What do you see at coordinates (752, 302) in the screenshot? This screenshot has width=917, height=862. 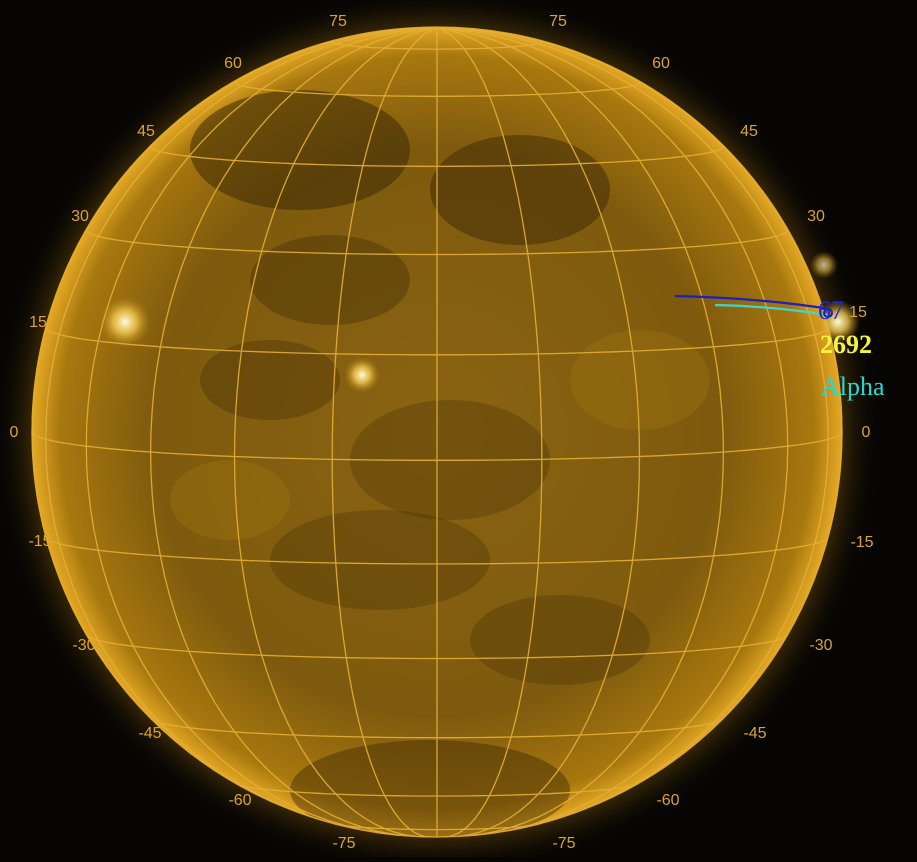 I see `region-track-blue` at bounding box center [752, 302].